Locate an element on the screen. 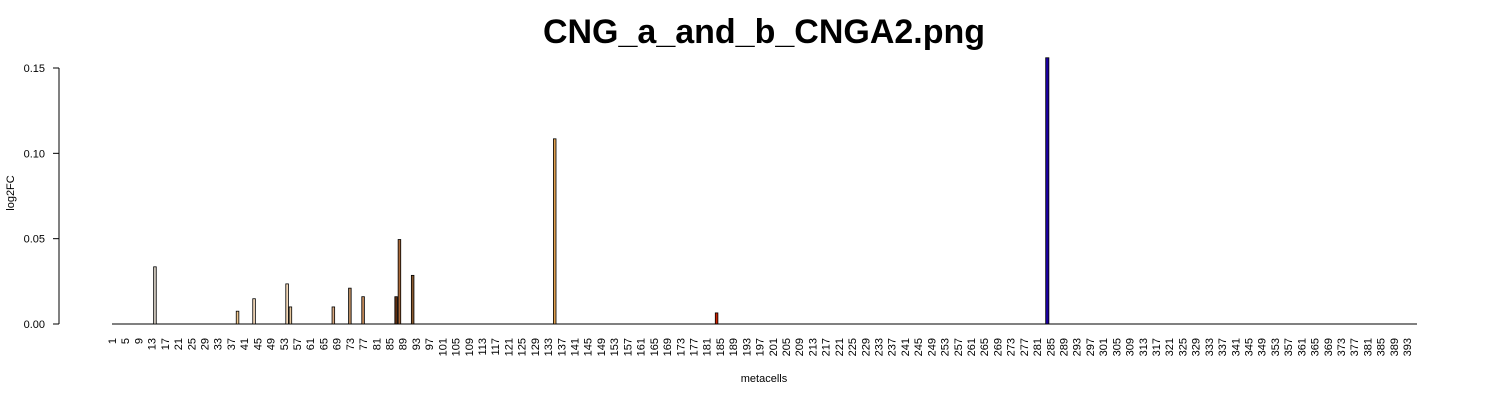 The width and height of the screenshot is (1500, 400). y-axis: 0.00 0.05 0.10 0.15 is located at coordinates (42, 197).